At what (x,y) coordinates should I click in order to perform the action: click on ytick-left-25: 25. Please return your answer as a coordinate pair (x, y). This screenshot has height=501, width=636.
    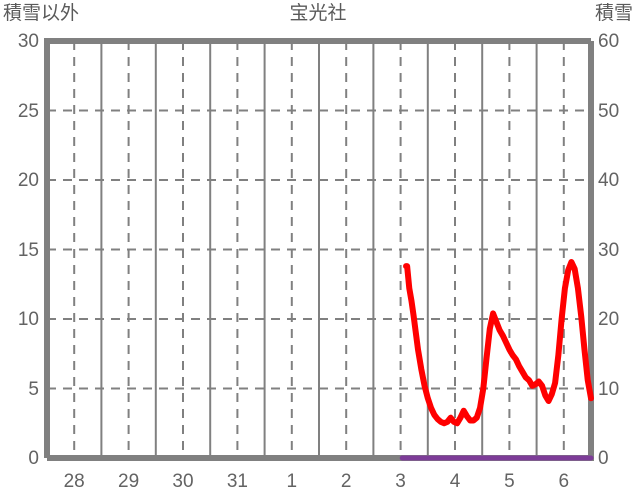
    Looking at the image, I should click on (28, 111).